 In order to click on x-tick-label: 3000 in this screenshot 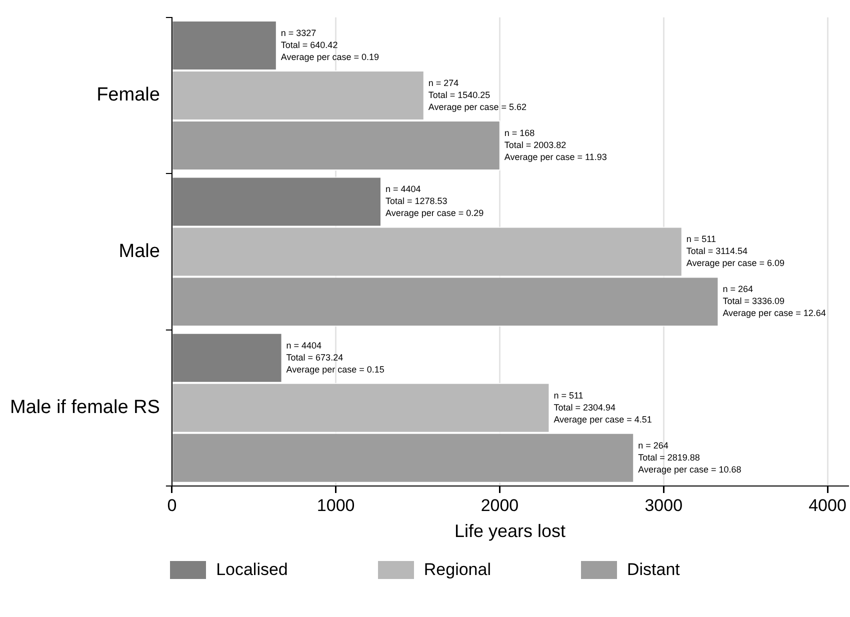, I will do `click(663, 505)`.